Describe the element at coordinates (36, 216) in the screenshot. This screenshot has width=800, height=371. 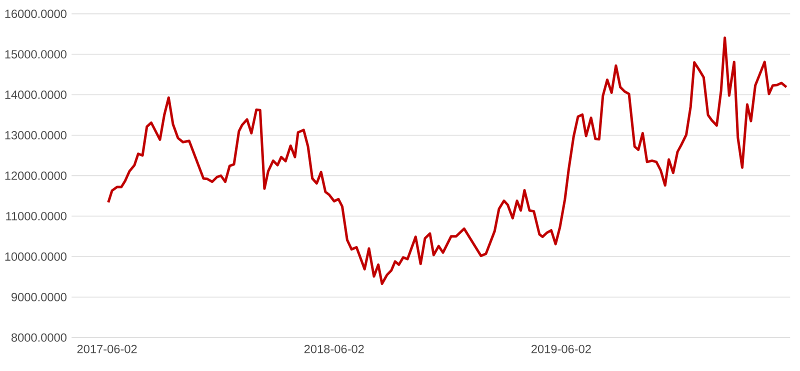
I see `y-tick-label: 11000.0000` at that location.